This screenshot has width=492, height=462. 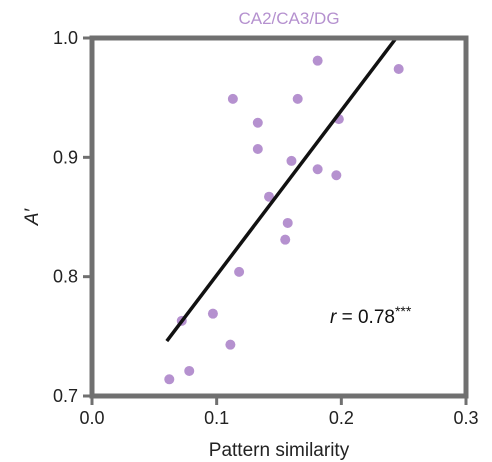 I want to click on y-tick-label: 0.7, so click(x=65, y=396).